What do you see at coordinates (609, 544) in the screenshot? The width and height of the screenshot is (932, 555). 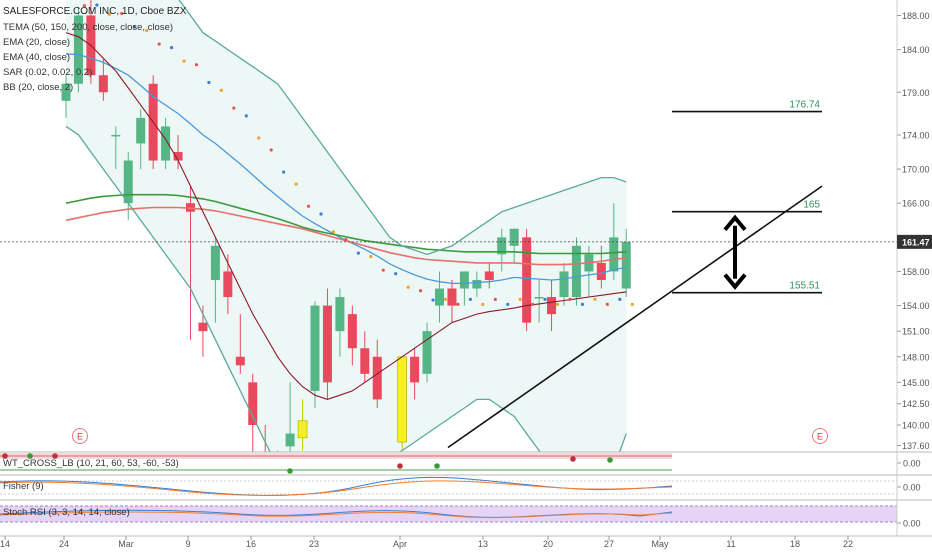 I see `x-tick-label: 27` at bounding box center [609, 544].